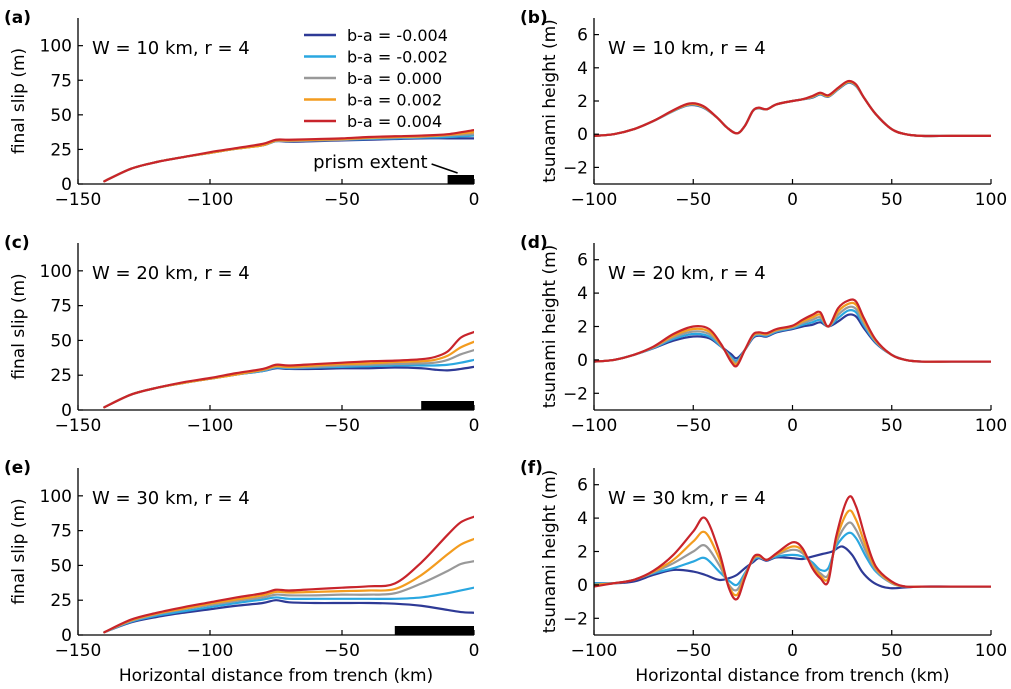 This screenshot has height=689, width=1011. Describe the element at coordinates (17, 468) in the screenshot. I see `panel-label: (e)` at that location.